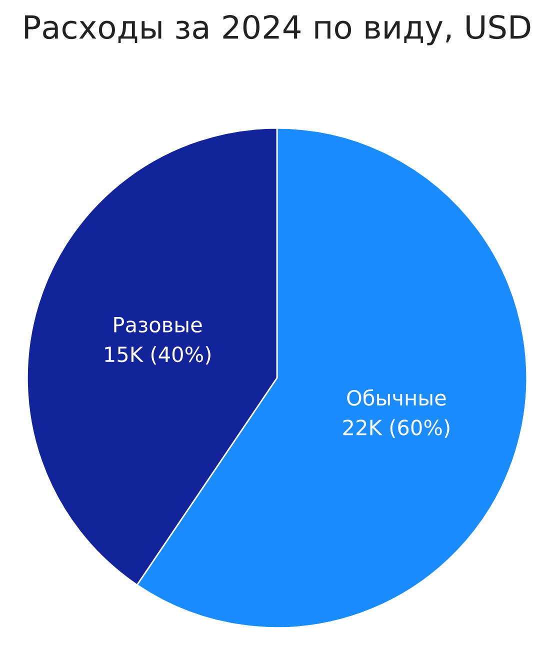 Image resolution: width=554 pixels, height=663 pixels. Describe the element at coordinates (277, 30) in the screenshot. I see `chart-title: Расходы за 2024 по виду, USD` at that location.